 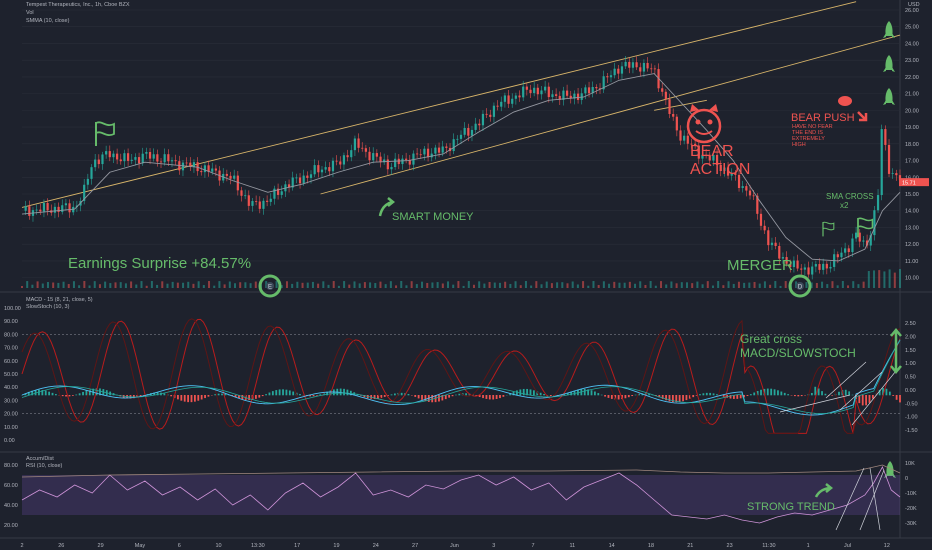 I want to click on x-tick-label: 18, so click(x=651, y=546).